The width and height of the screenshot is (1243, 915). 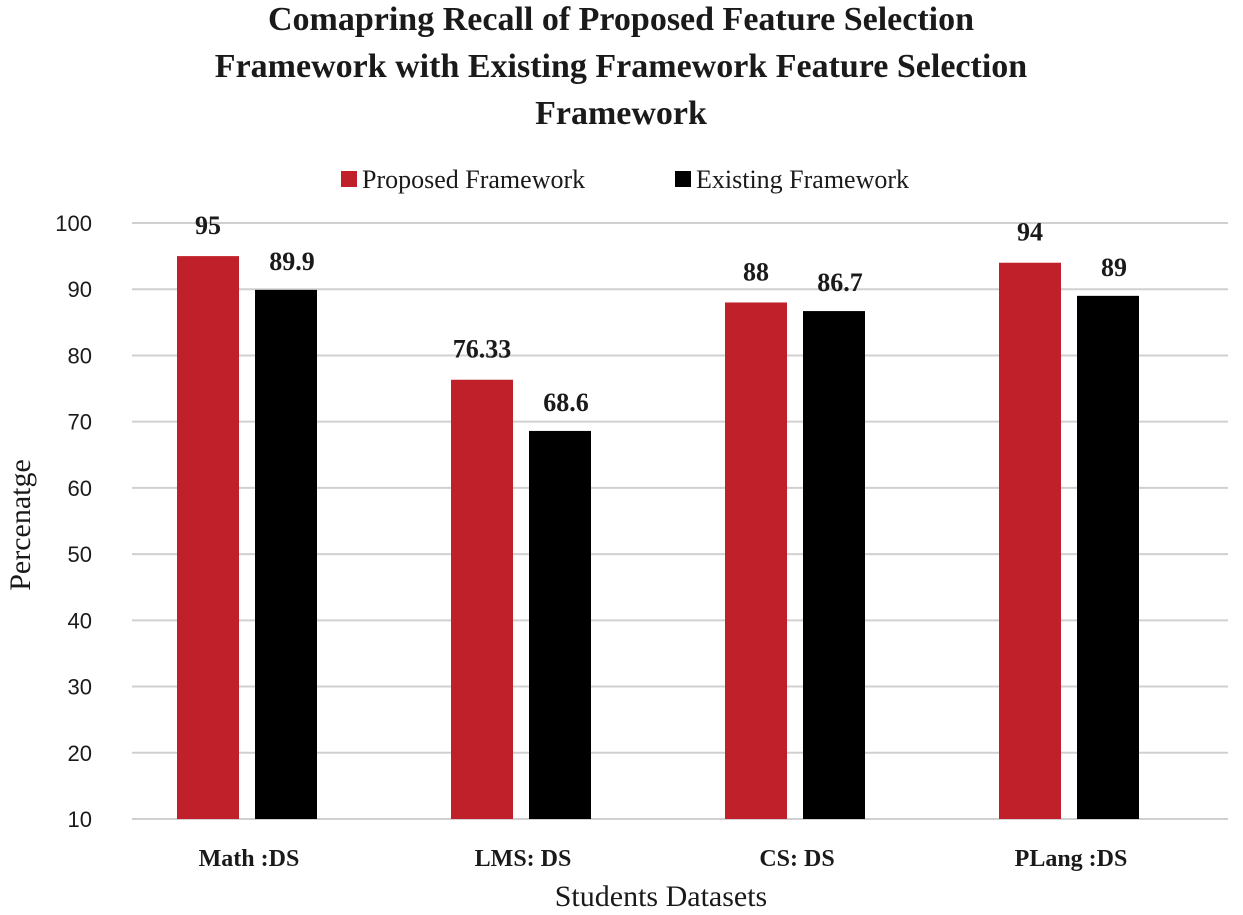 What do you see at coordinates (73, 521) in the screenshot?
I see `y-axis-ticks: 10 20 30 40 50 60 70 80 90 100` at bounding box center [73, 521].